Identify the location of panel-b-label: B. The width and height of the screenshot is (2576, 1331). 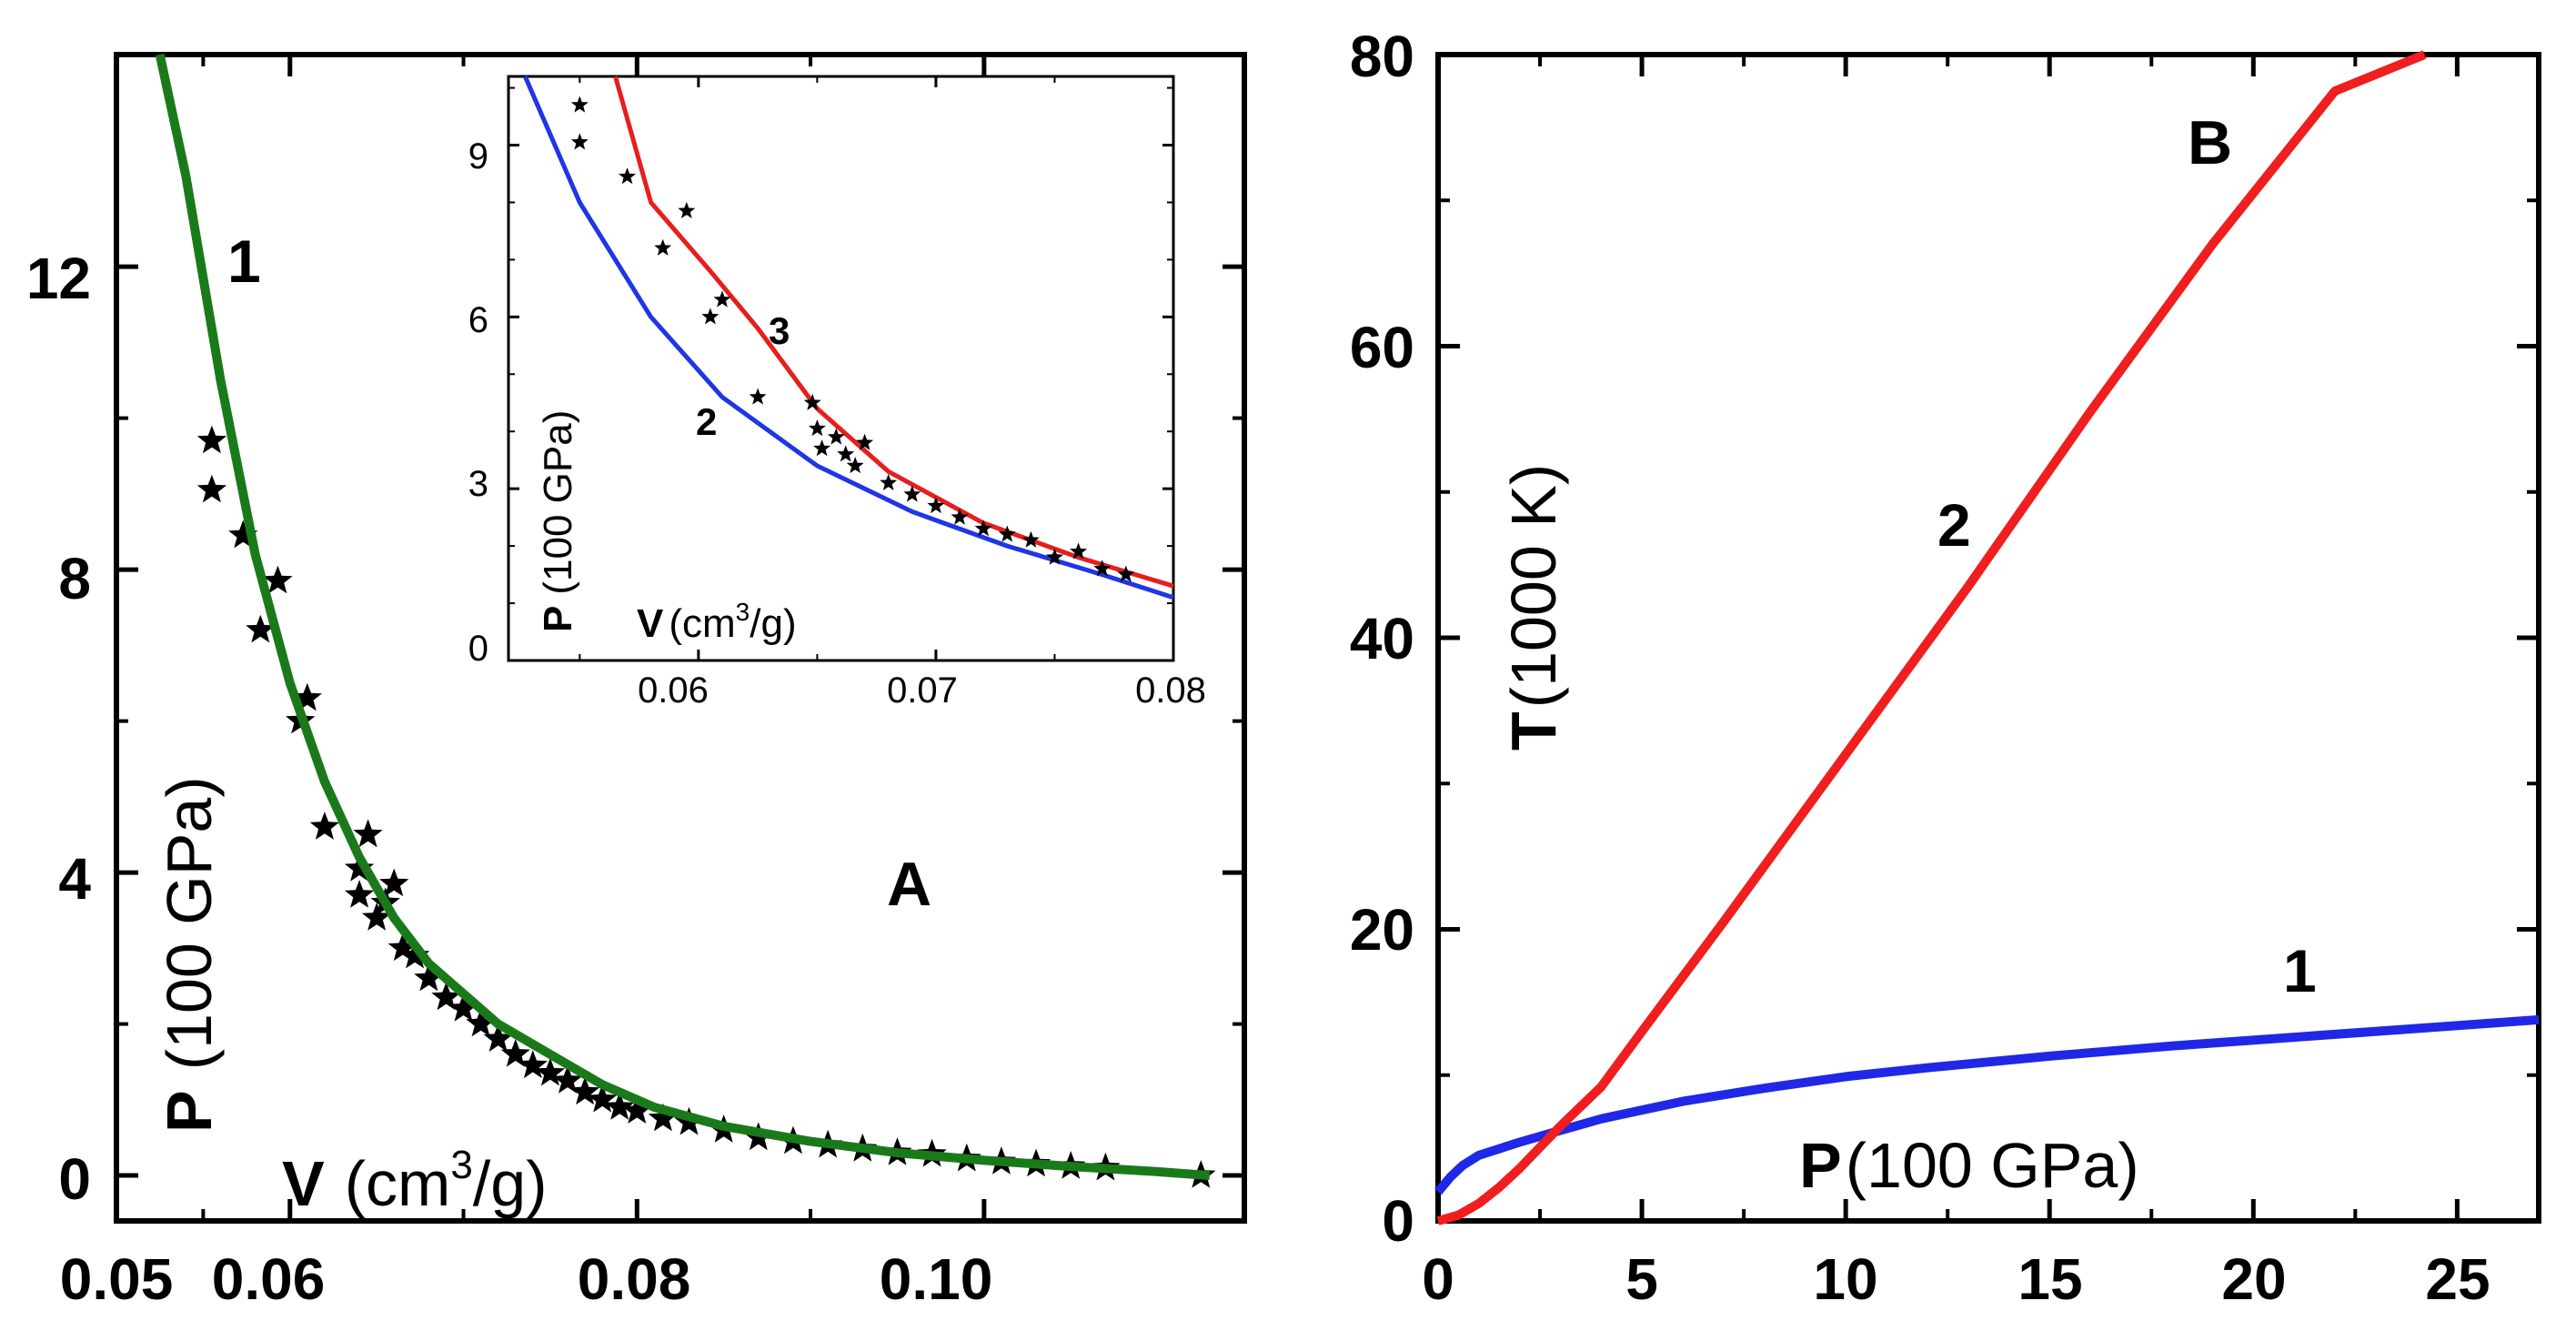
(2210, 142).